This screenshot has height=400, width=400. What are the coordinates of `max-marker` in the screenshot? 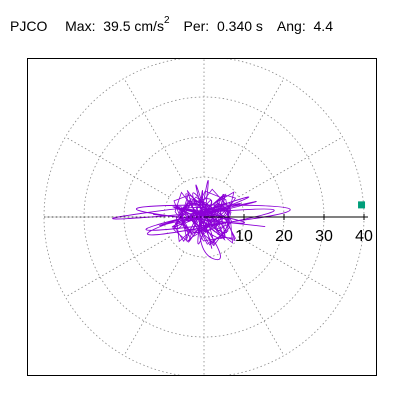 It's located at (362, 205).